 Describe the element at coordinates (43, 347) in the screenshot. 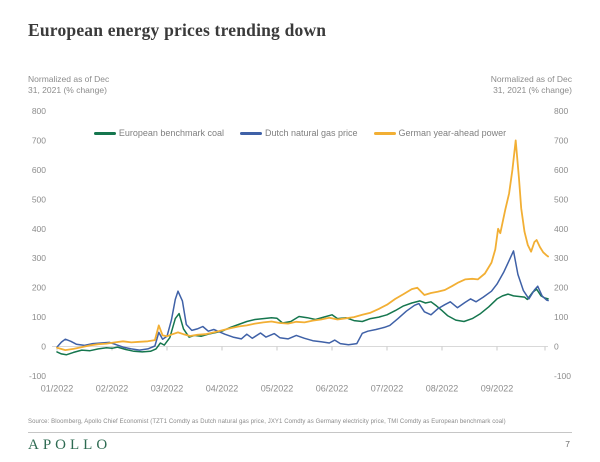

I see `y-axis-label-left: 0` at that location.